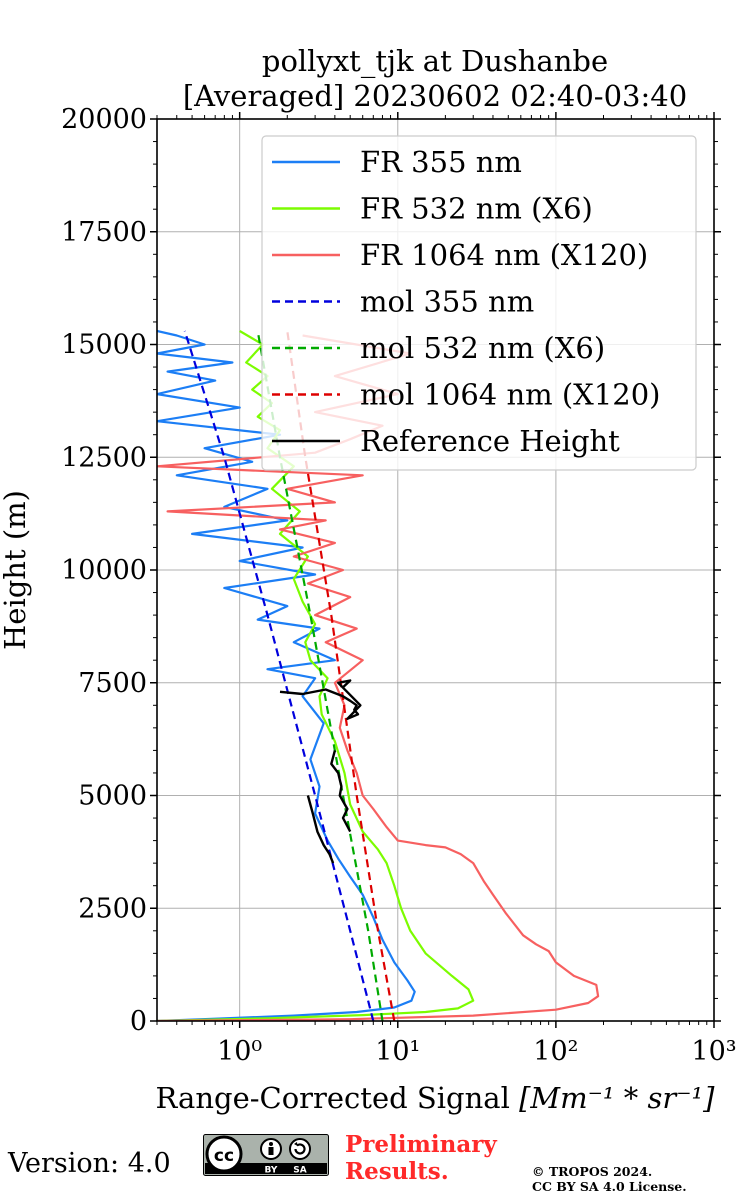 The image size is (750, 1200). I want to click on version-label: Version: 4.0, so click(89, 1163).